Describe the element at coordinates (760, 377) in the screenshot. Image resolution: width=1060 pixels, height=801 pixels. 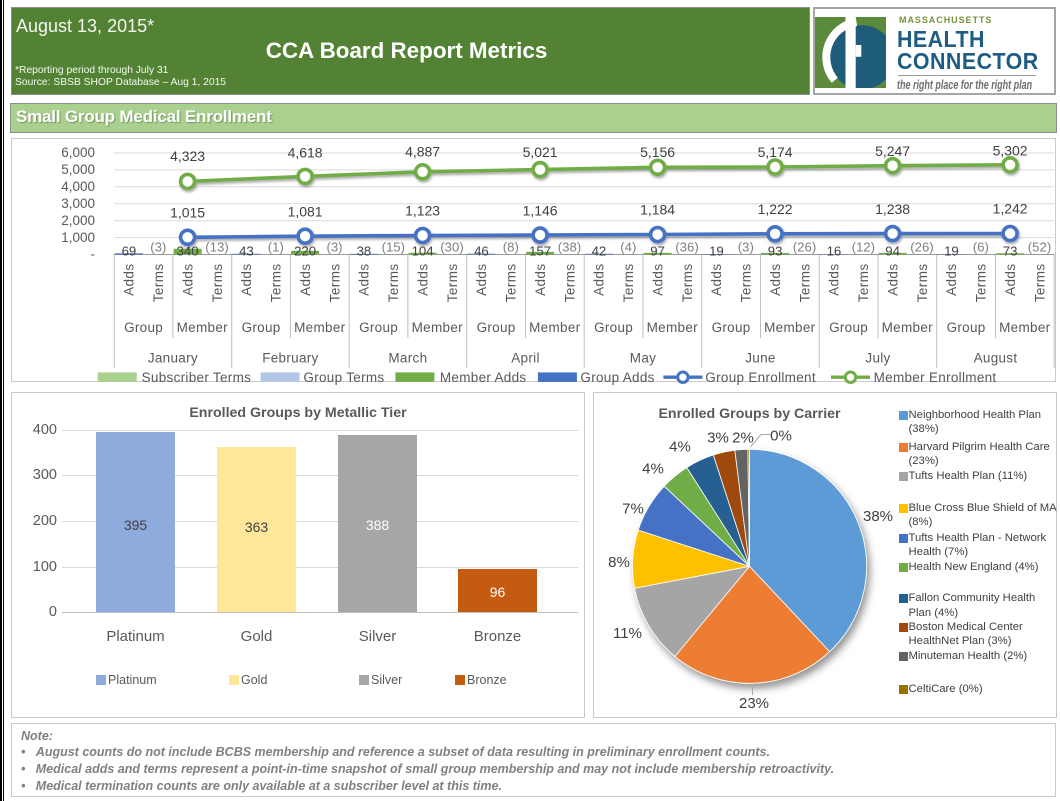
I see `svg-text: Group Enrollment` at that location.